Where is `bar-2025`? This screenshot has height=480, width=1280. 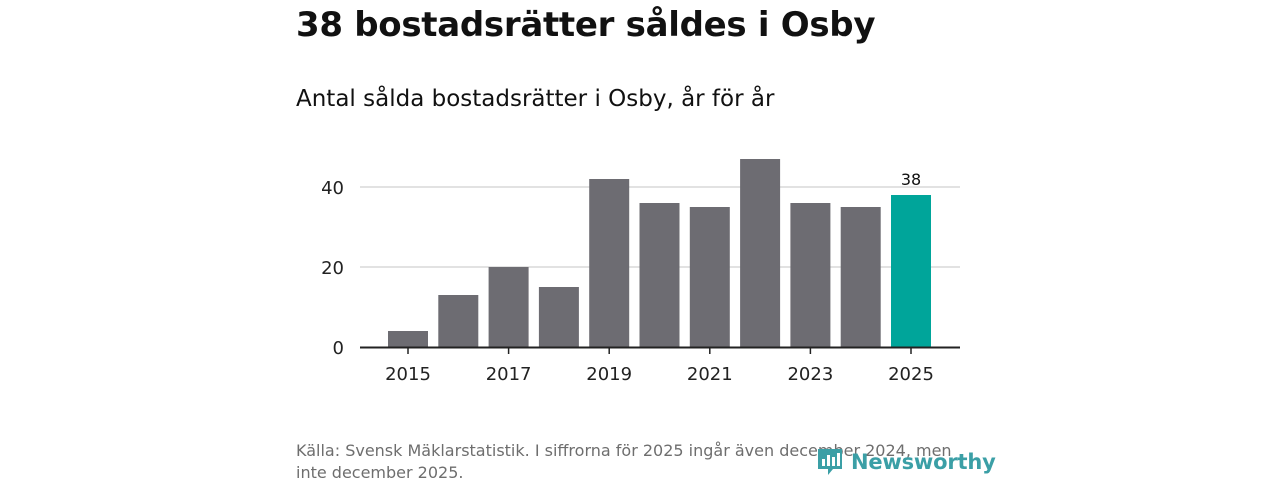
bar-2025 is located at coordinates (911, 271).